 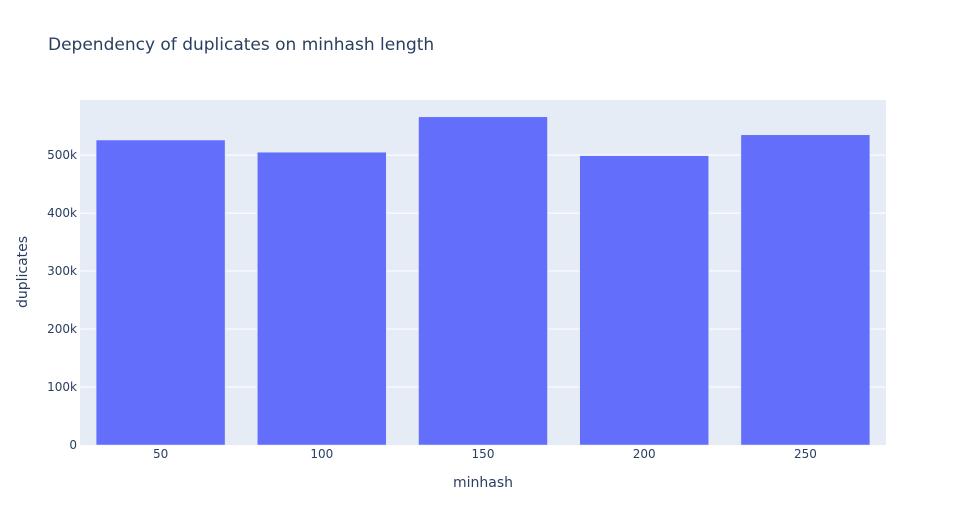 What do you see at coordinates (23, 272) in the screenshot?
I see `y-axis-title: duplicates` at bounding box center [23, 272].